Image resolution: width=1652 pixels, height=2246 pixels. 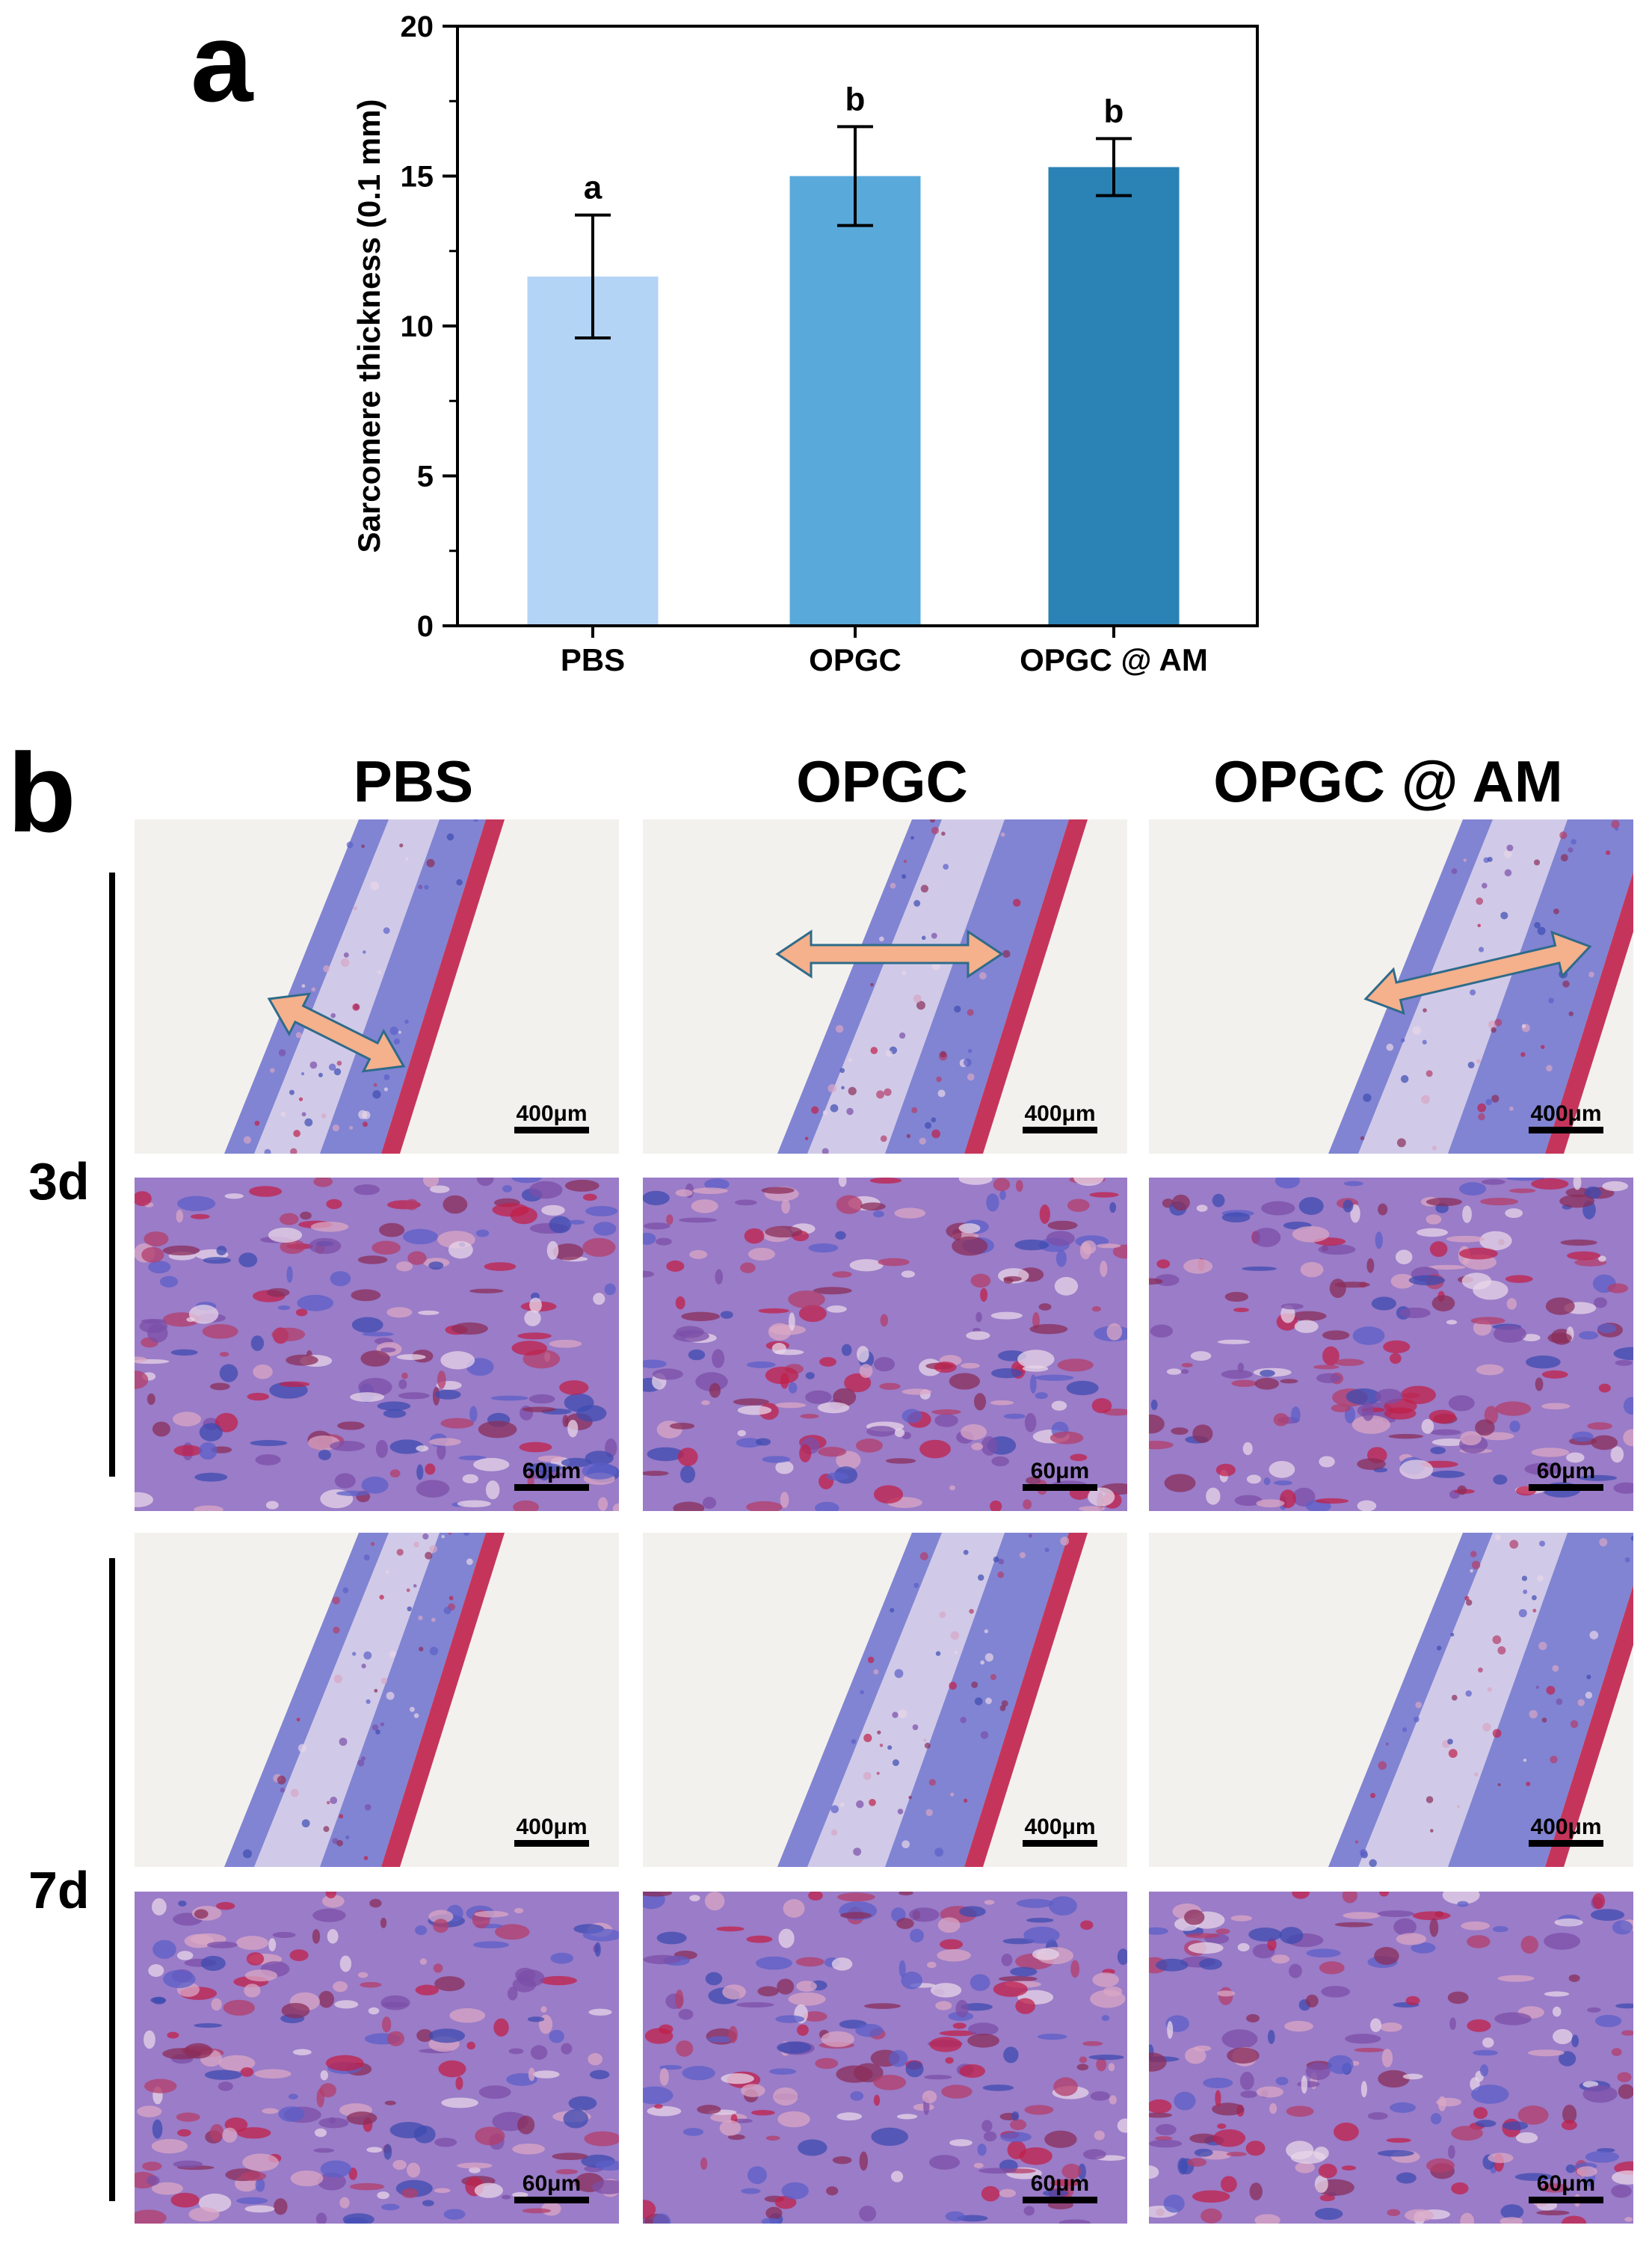 I want to click on histology-image-r0-c2: 400μm, so click(x=1391, y=986).